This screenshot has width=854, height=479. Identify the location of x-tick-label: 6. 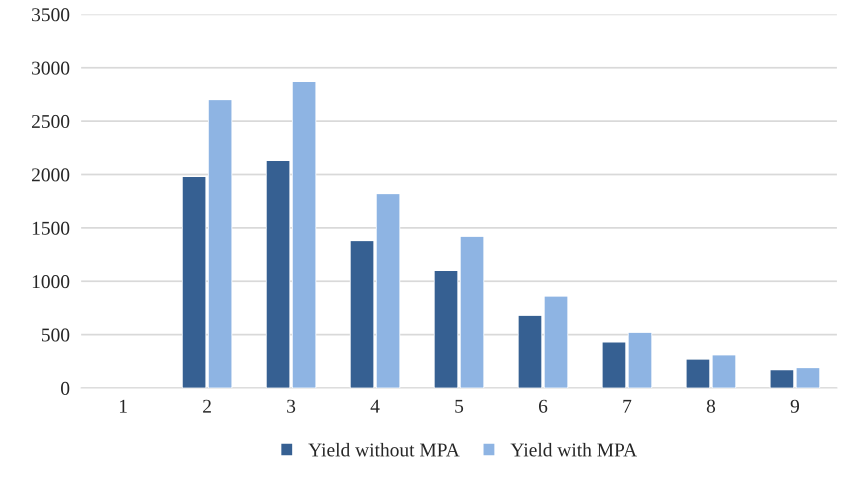
(543, 406).